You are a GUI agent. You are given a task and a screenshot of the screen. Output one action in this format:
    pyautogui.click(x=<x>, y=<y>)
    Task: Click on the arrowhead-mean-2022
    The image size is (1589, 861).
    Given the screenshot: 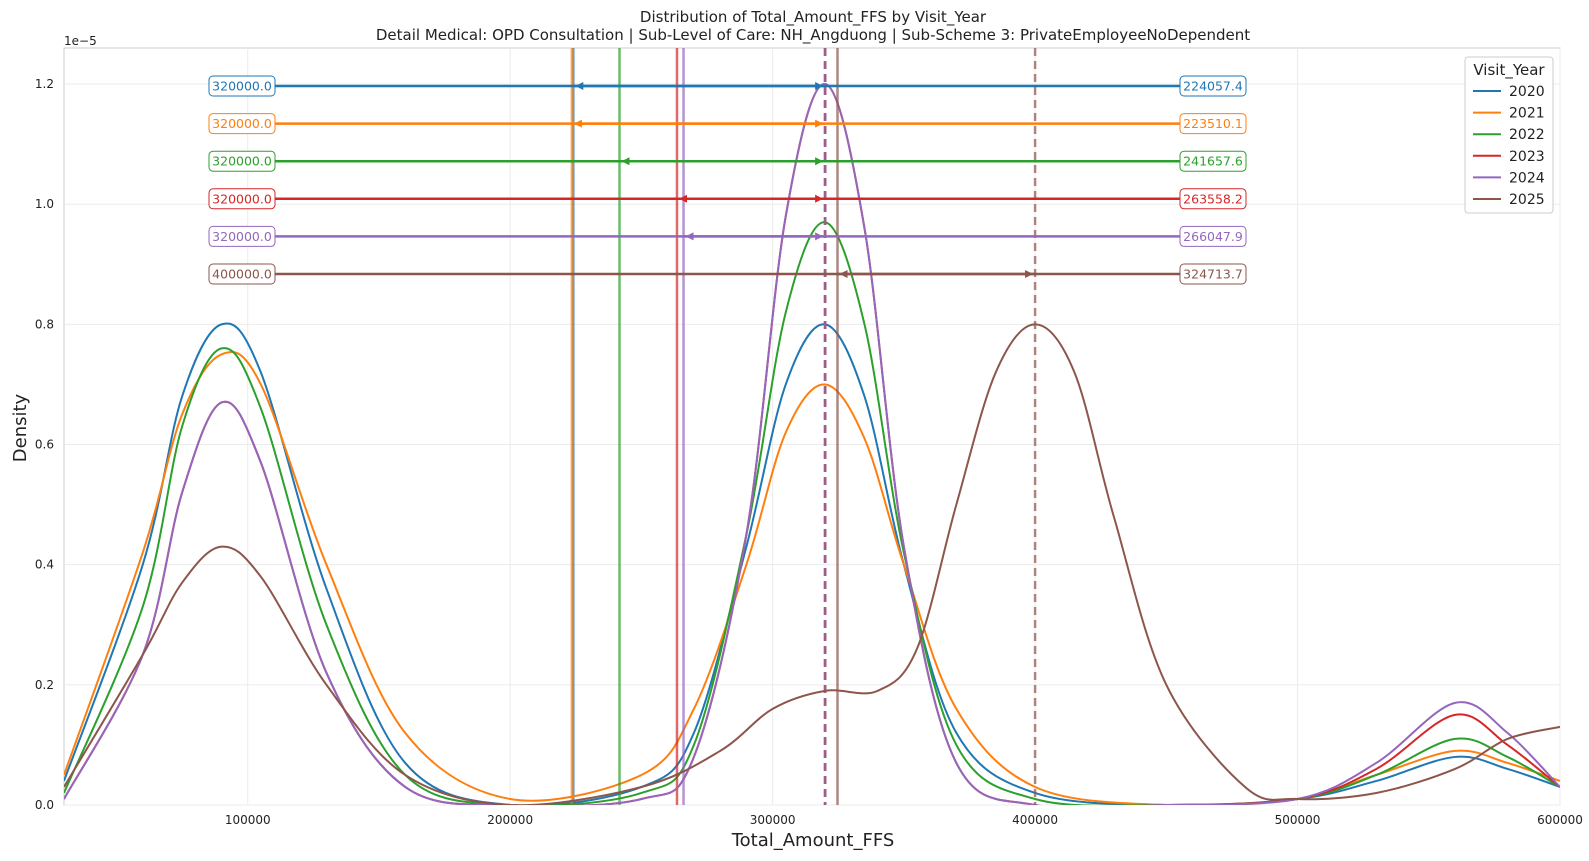 What is the action you would take?
    pyautogui.click(x=625, y=161)
    